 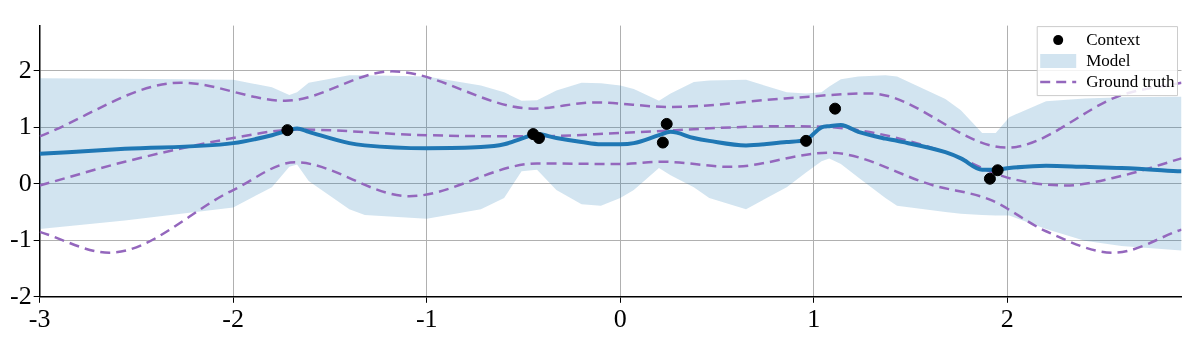 What do you see at coordinates (426, 319) in the screenshot?
I see `x-tick-label: -1` at bounding box center [426, 319].